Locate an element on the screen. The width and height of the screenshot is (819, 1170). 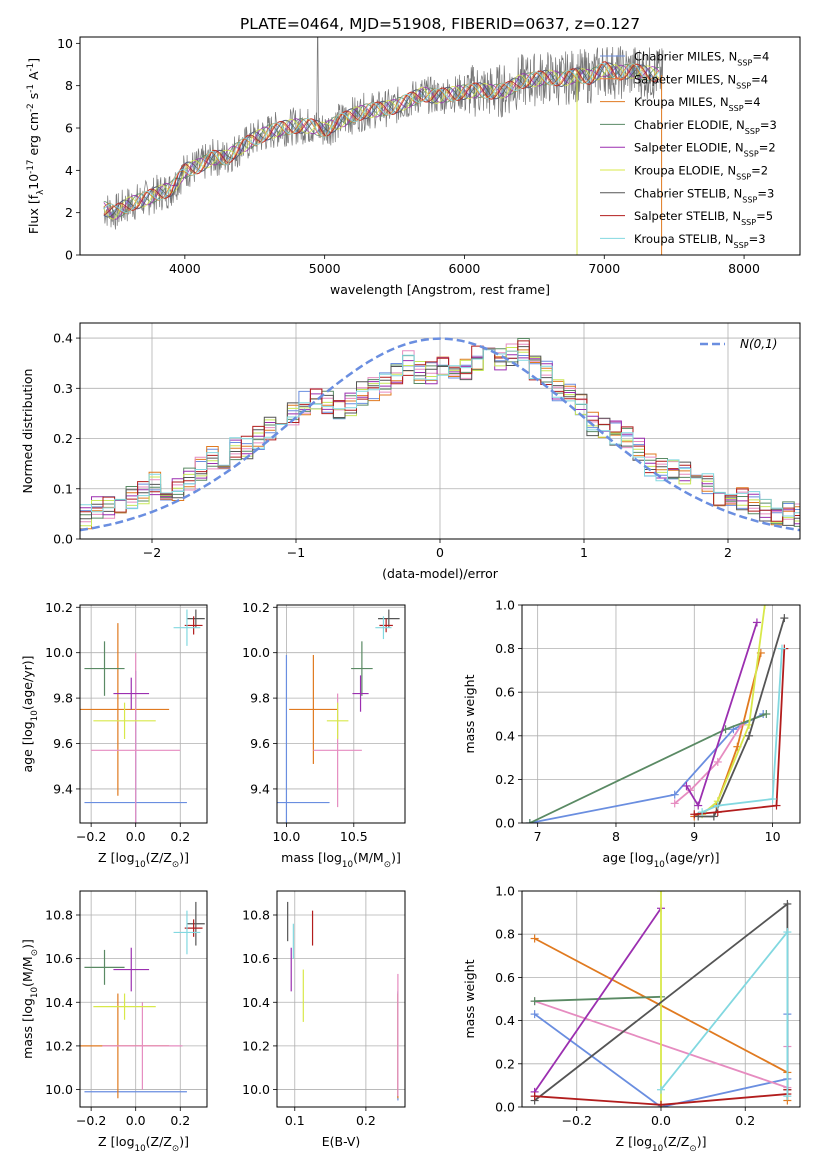
y-tick-label: 6 is located at coordinates (69, 128).